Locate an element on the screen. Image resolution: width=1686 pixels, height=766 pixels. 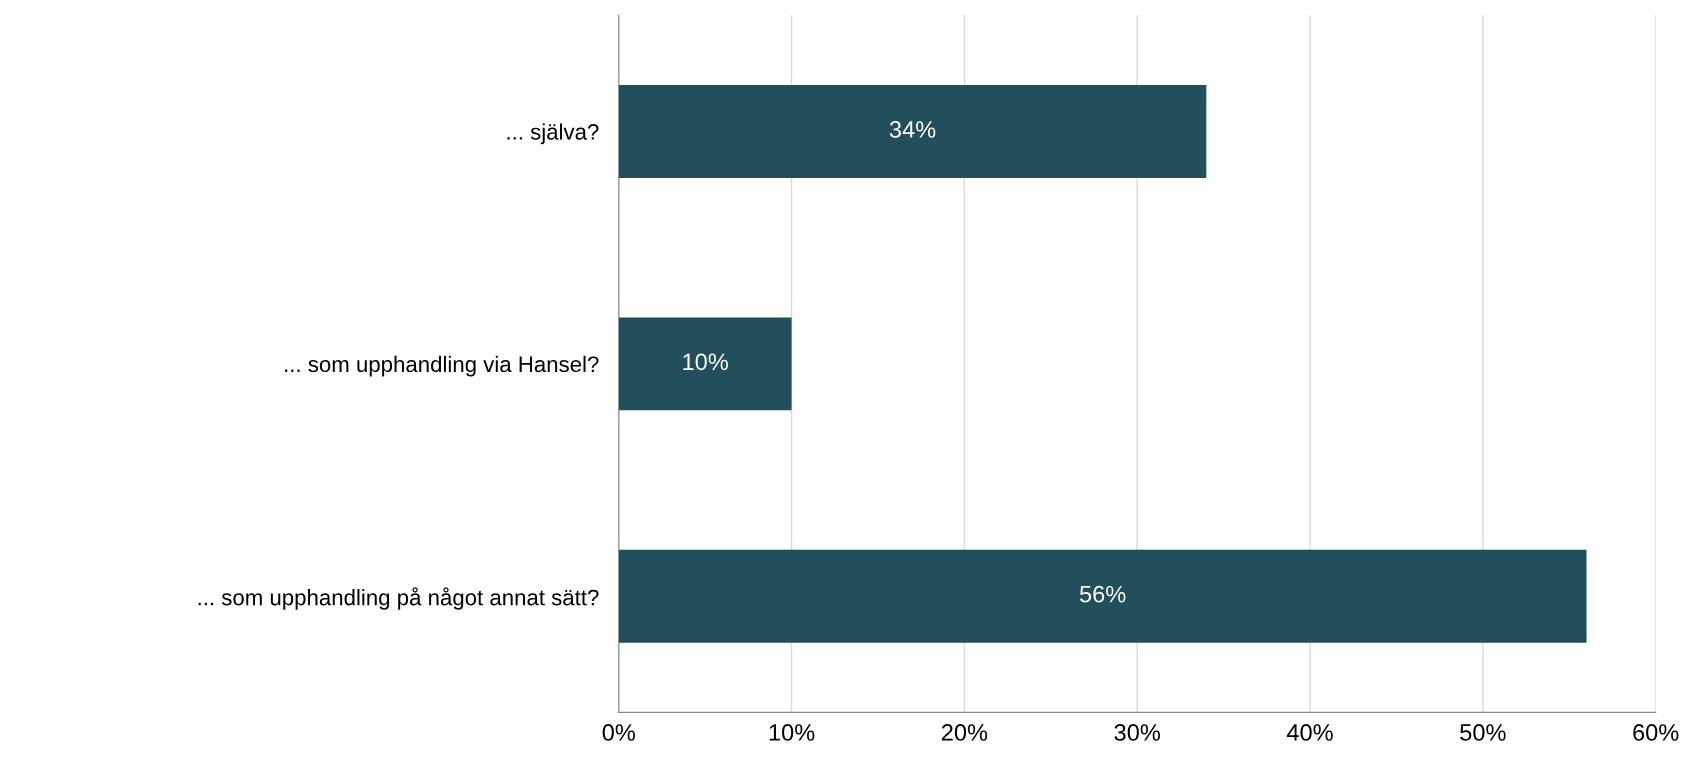
x-tick-label: 50% is located at coordinates (1483, 732).